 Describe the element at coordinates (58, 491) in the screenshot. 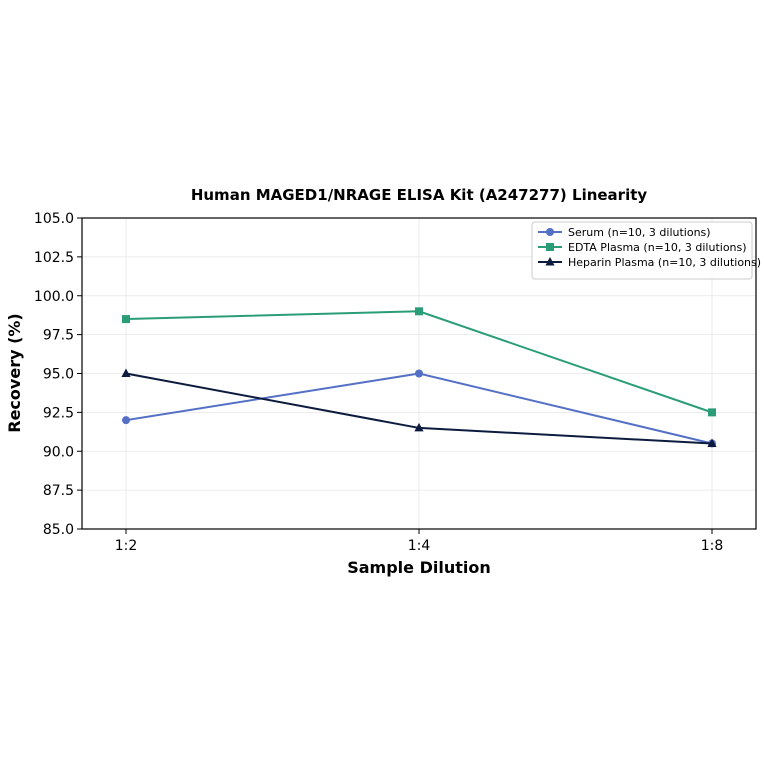

I see `y-tick-label: 87.5` at that location.